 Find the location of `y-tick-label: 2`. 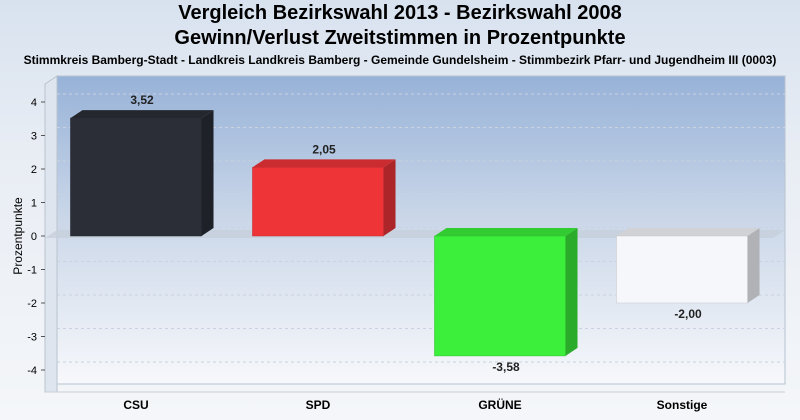

y-tick-label: 2 is located at coordinates (34, 170).